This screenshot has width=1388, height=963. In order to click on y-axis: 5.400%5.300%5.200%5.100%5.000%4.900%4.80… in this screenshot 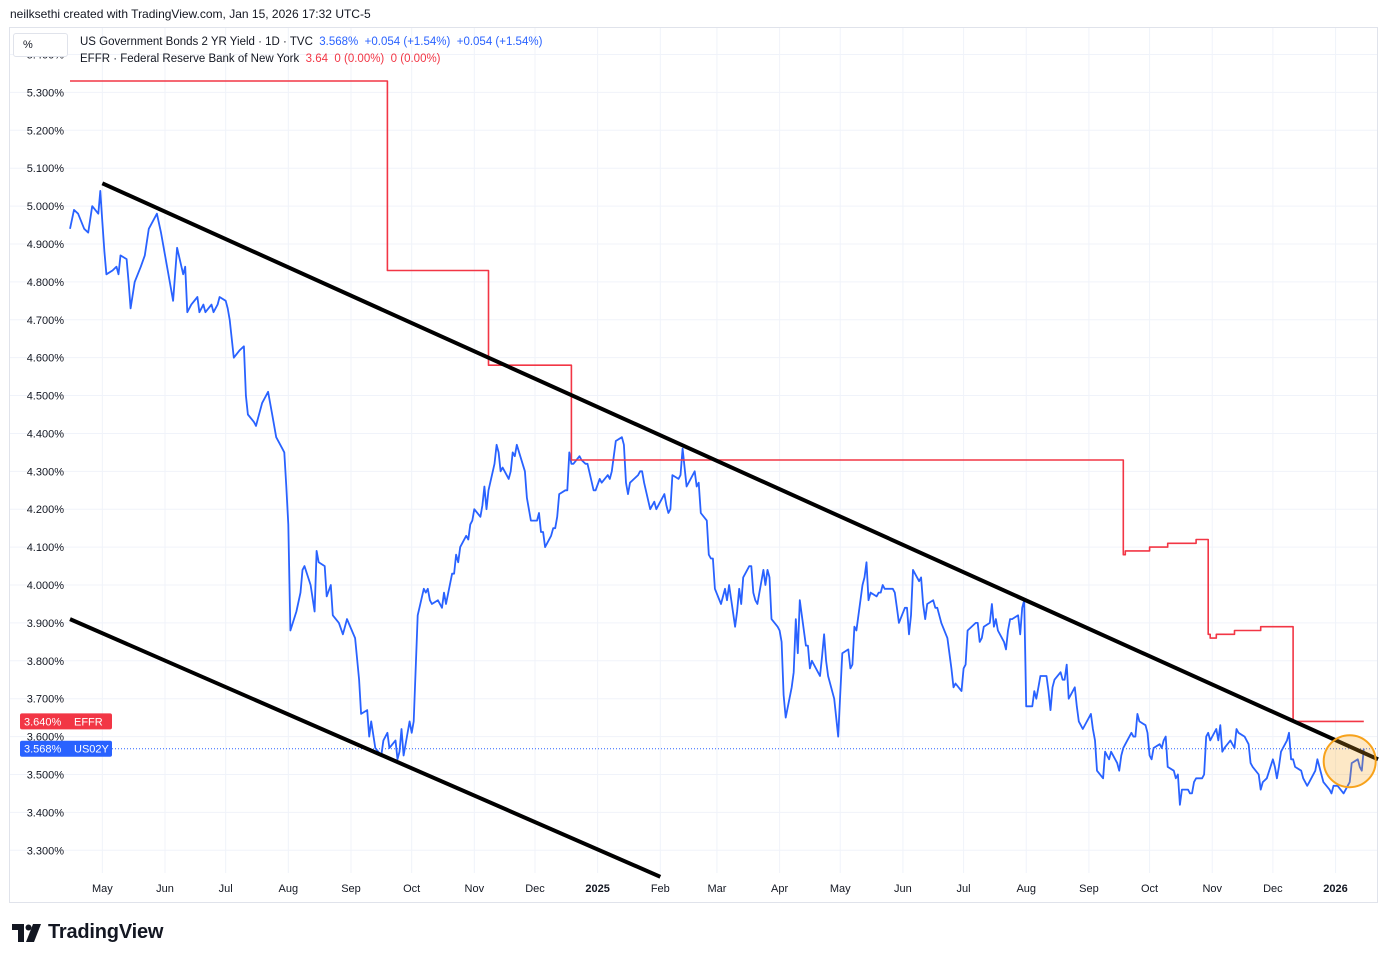, I will do `click(46, 454)`.